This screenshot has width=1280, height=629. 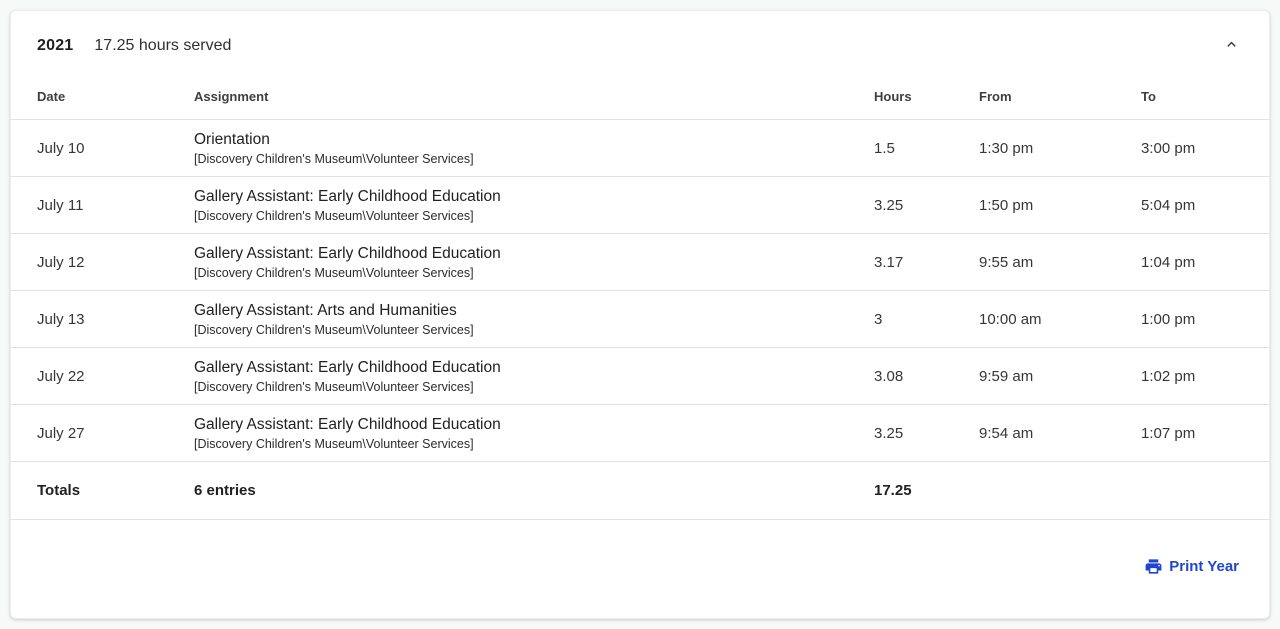 What do you see at coordinates (640, 491) in the screenshot?
I see `totals-row: Totals 6 entries 17.25` at bounding box center [640, 491].